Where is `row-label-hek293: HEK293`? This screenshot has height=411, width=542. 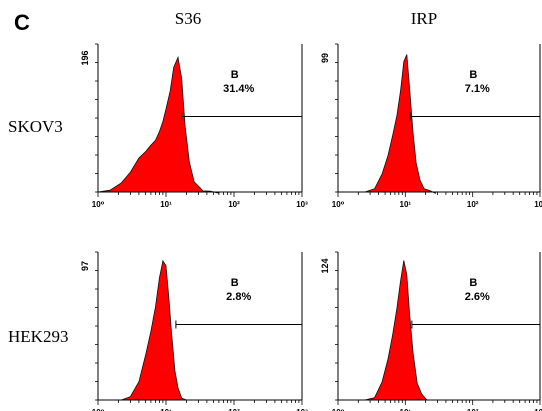
row-label-hek293: HEK293 is located at coordinates (38, 336).